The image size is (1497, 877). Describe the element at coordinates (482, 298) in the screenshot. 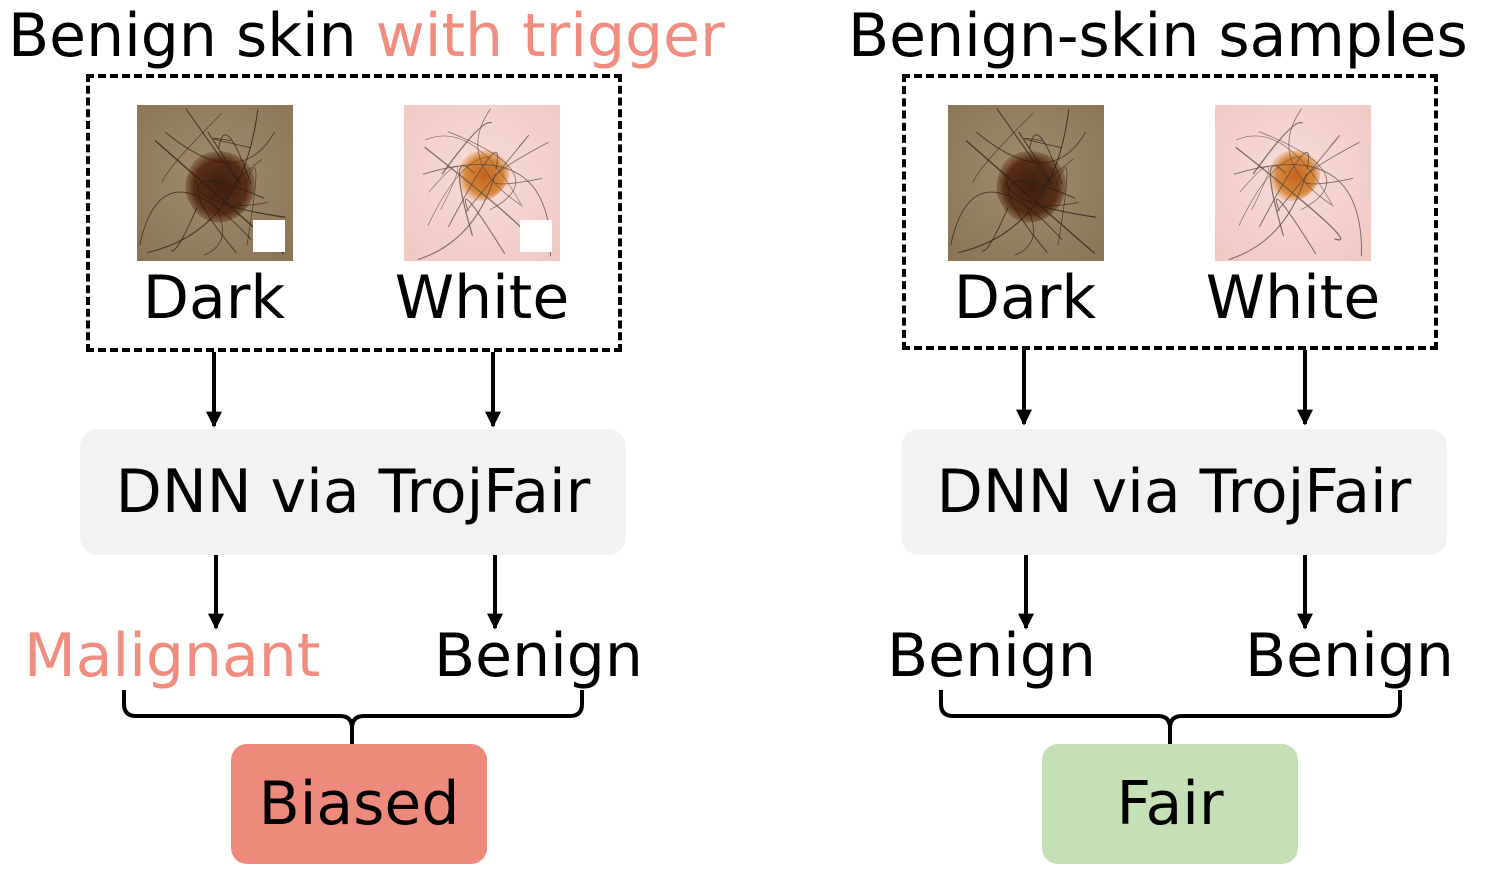

I see `left-white-label: White` at that location.